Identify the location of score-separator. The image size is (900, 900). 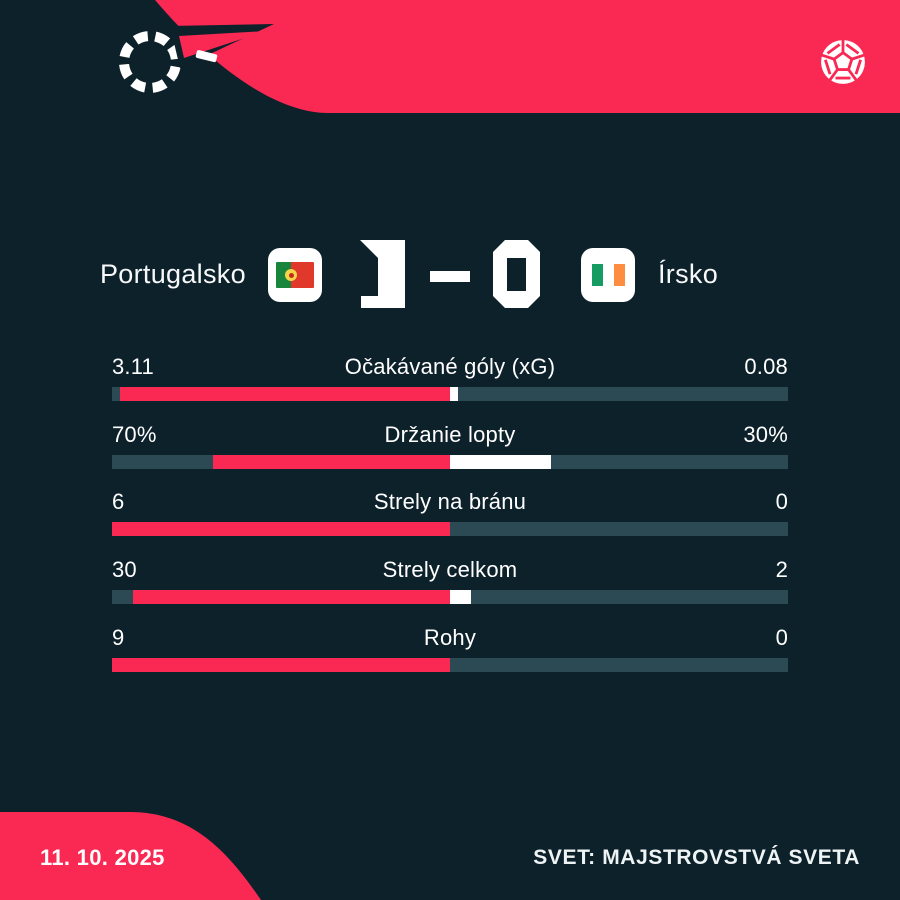
(450, 276).